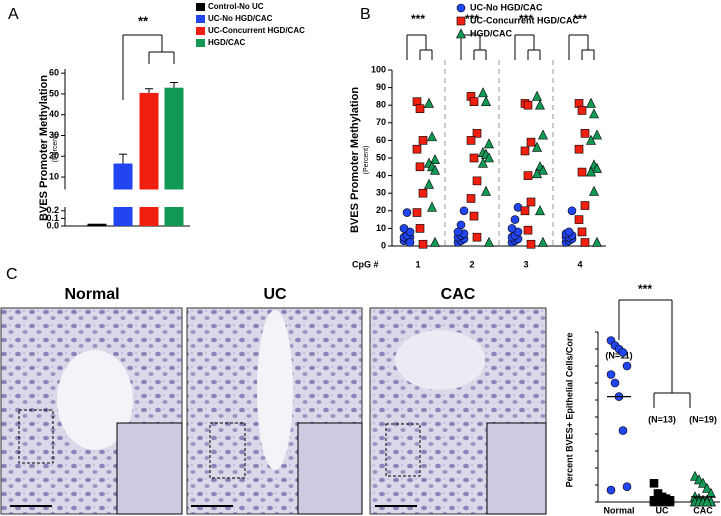 The height and width of the screenshot is (516, 721). I want to click on inset-box, so click(227, 450).